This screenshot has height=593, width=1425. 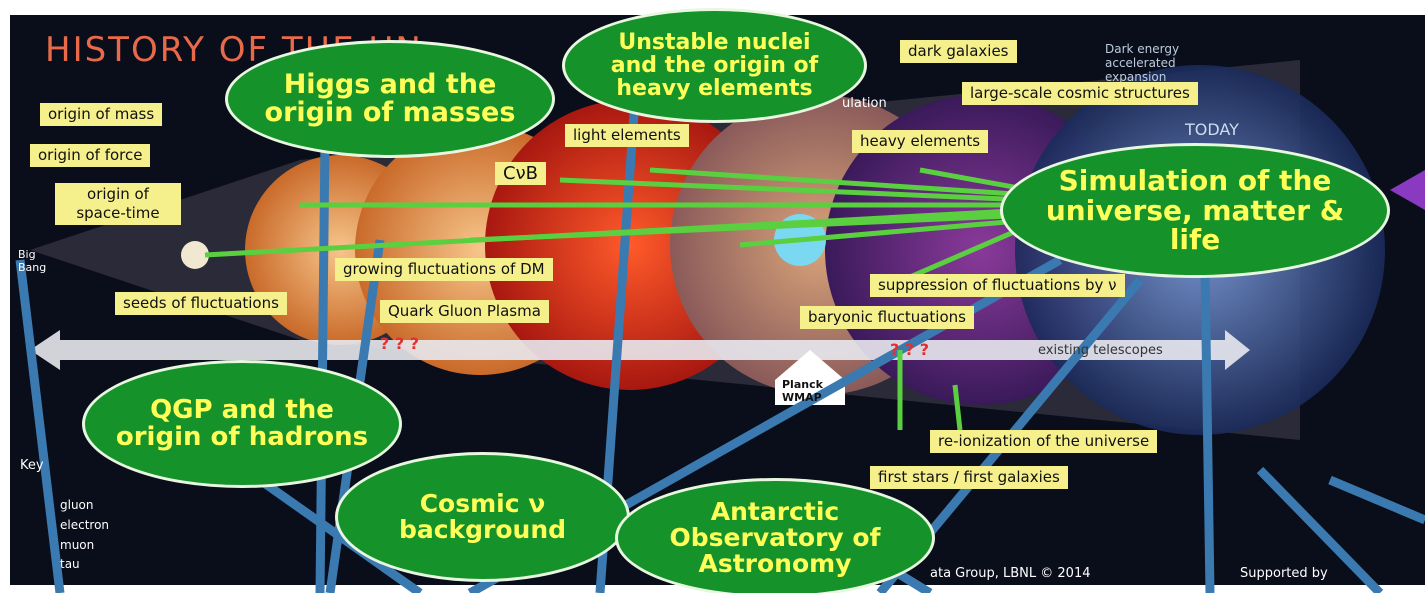 What do you see at coordinates (887, 317) in the screenshot?
I see `label: baryonic fluctuations` at bounding box center [887, 317].